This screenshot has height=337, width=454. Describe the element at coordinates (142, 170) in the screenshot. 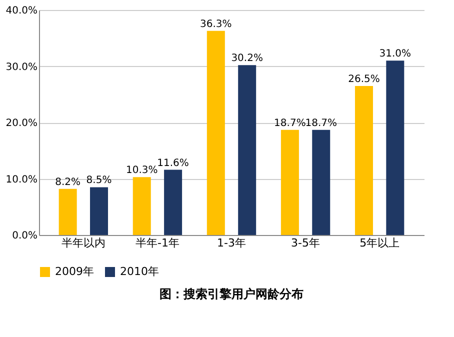

I see `data-label: 10.3%` at that location.